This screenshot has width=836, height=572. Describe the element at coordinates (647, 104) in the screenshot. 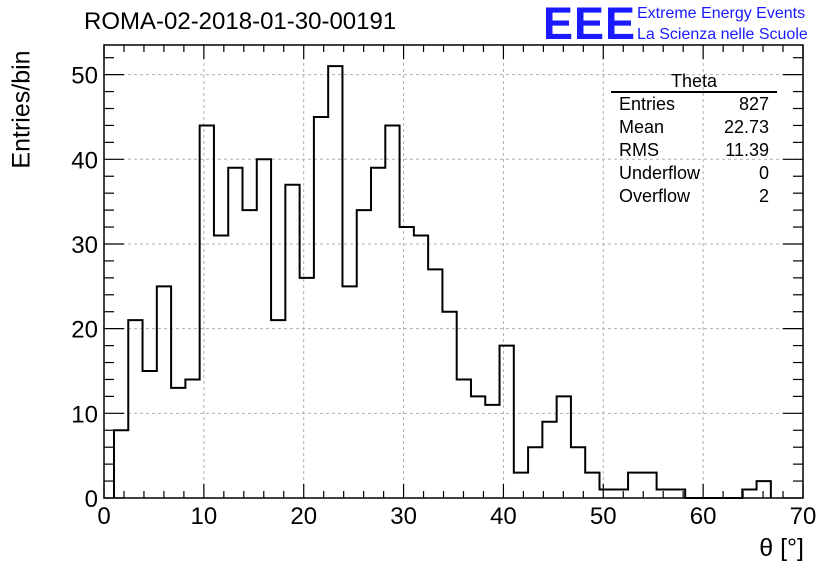

I see `stats-label: Entries` at that location.